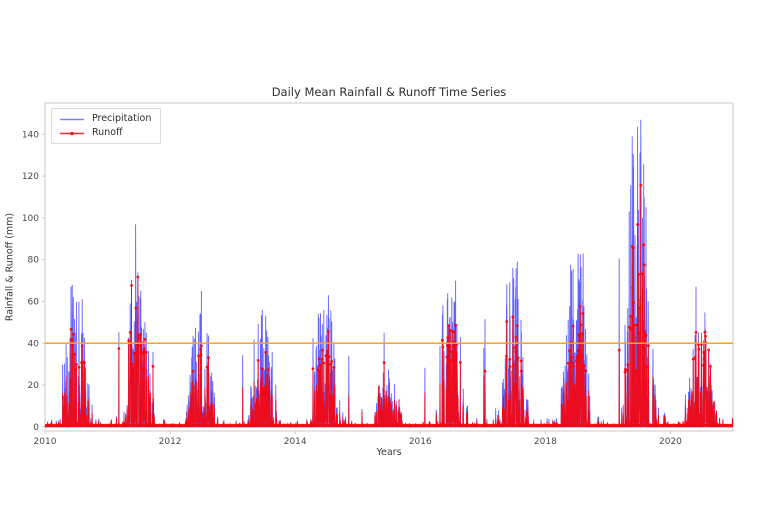  I want to click on svg-text: 2010, so click(45, 442).